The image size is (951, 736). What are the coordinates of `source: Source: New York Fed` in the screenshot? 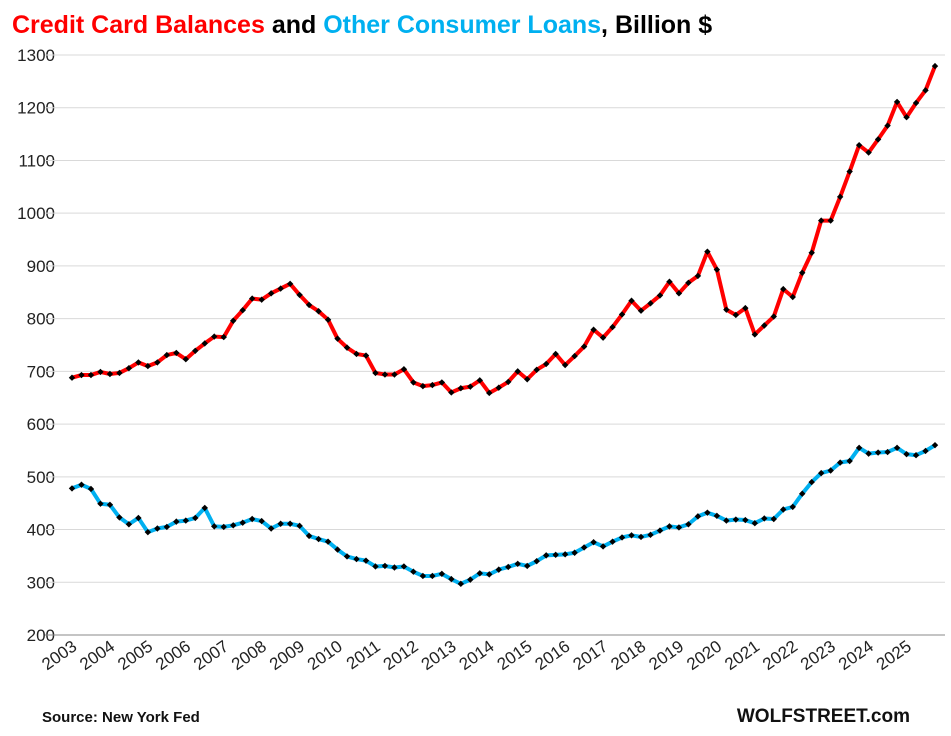 It's located at (121, 717).